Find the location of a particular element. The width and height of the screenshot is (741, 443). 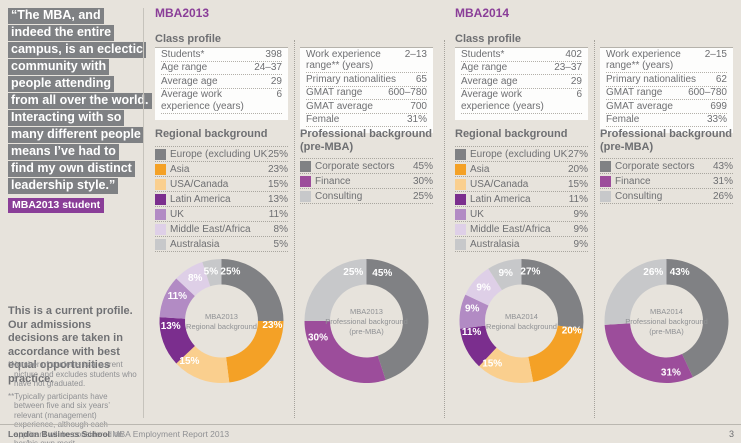

table-row: Average work experience (years) 6 is located at coordinates (521, 101).